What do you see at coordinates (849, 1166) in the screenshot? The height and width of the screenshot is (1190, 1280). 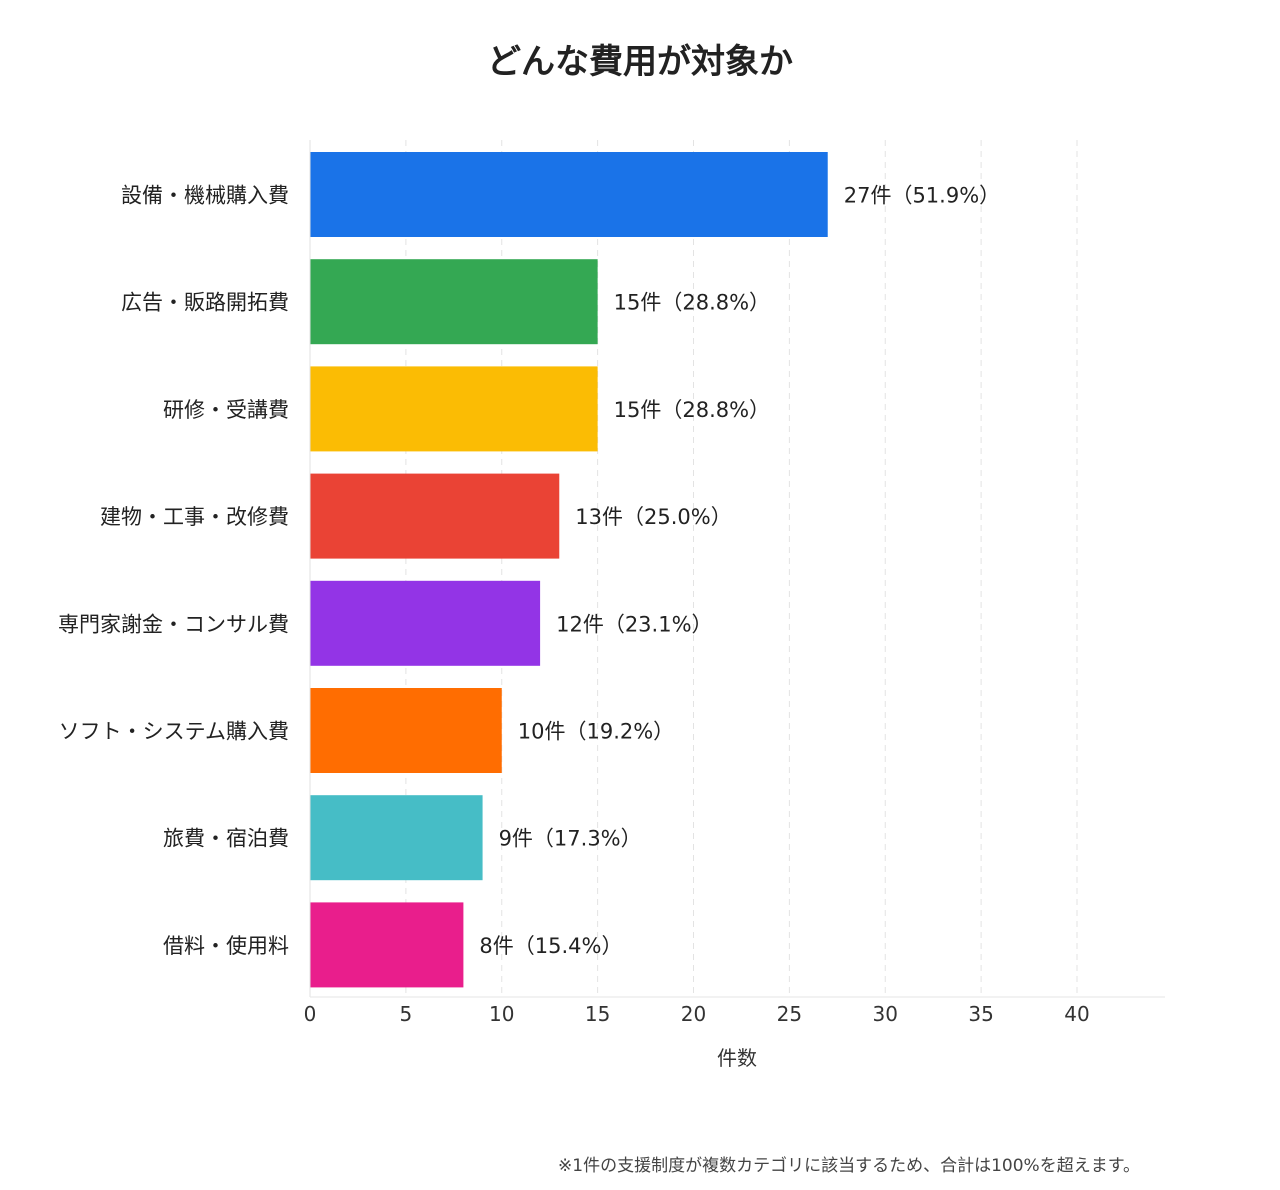 I see `footnote: ※1件の支援制度が複数カテゴリに該当するため、合計は100%を超えます。` at bounding box center [849, 1166].